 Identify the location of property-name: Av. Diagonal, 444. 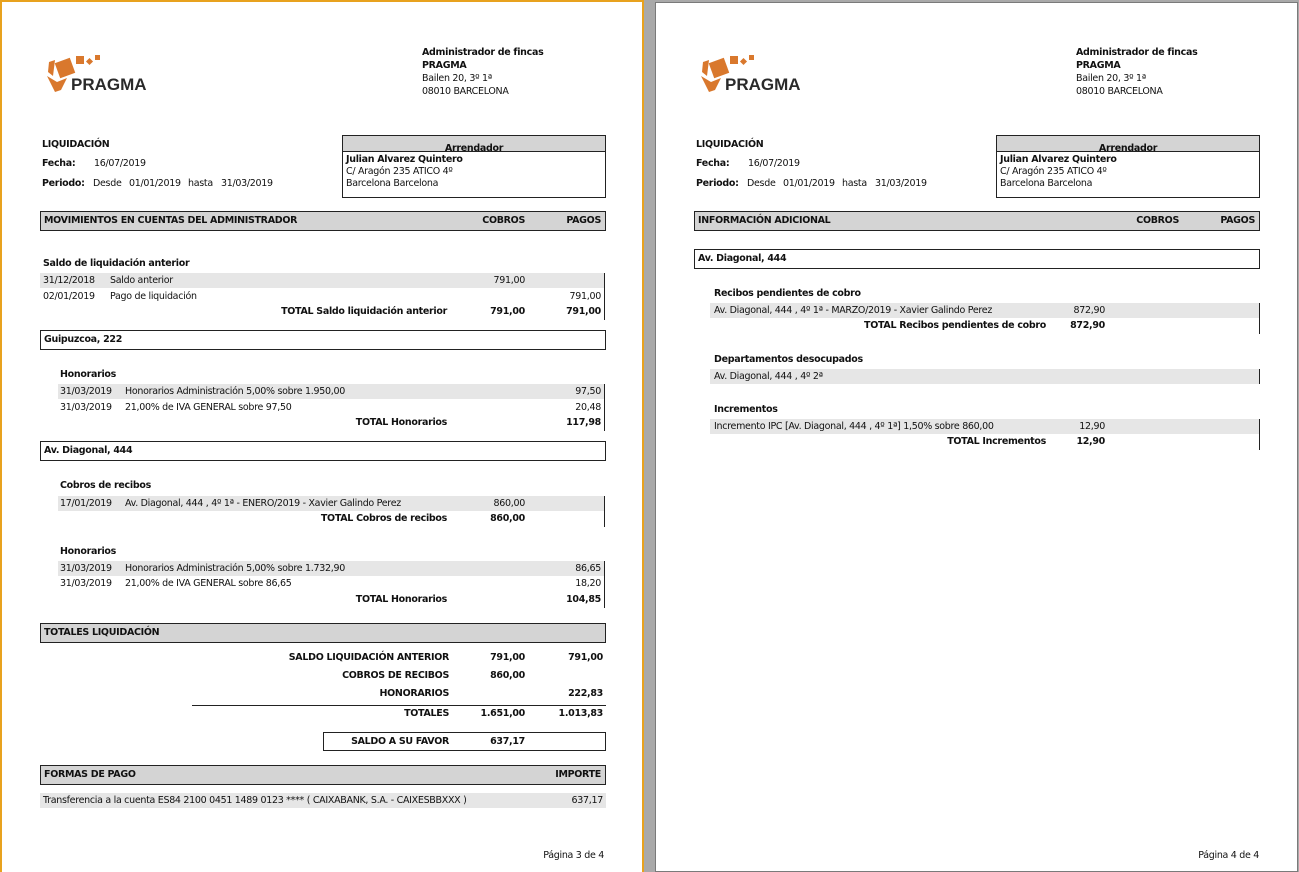
(742, 258).